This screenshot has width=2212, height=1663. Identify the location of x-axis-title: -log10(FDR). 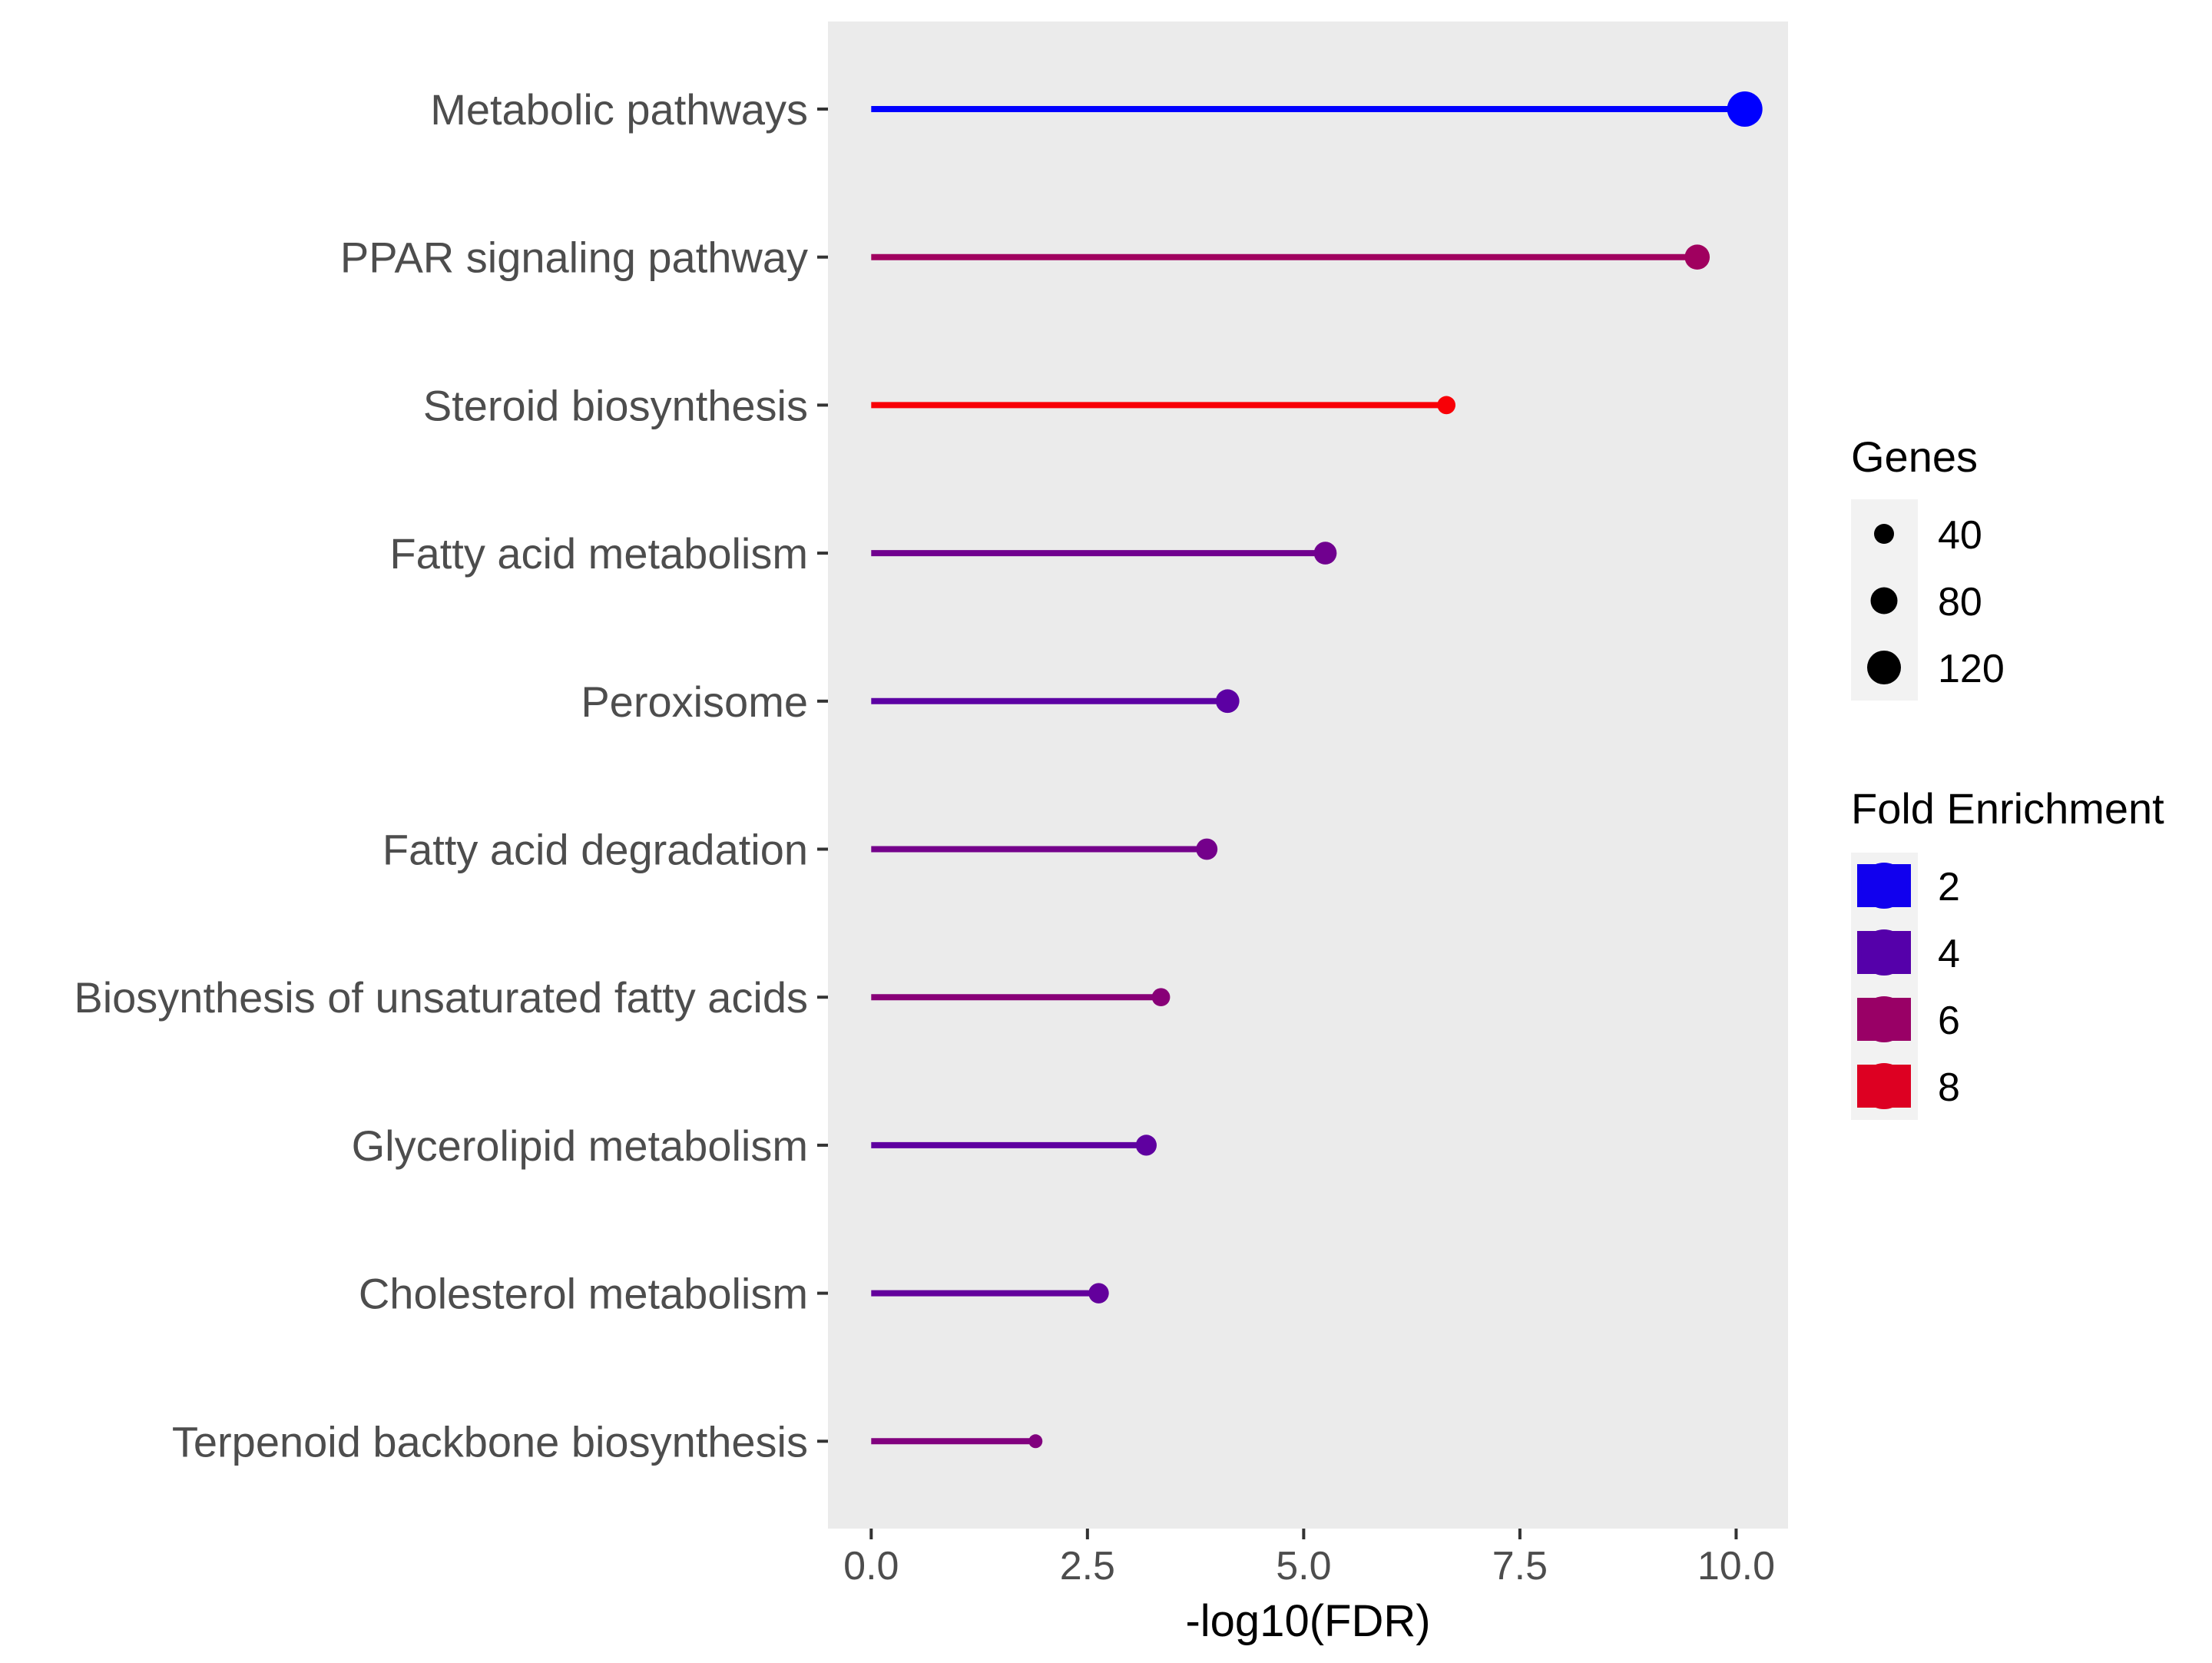
(1307, 1621).